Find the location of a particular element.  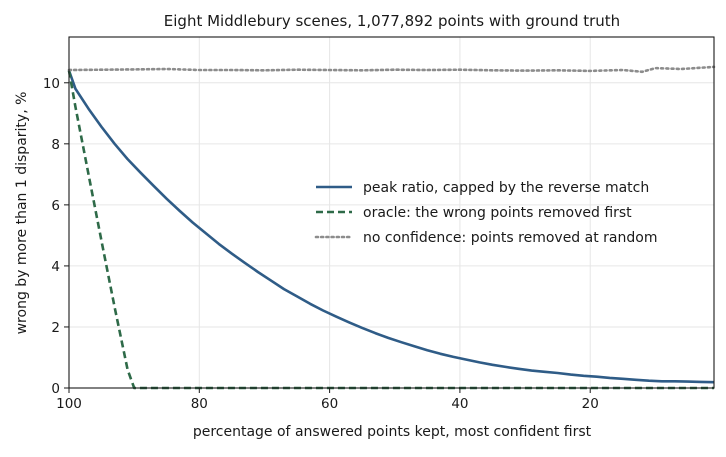

x-tick-label: 20 is located at coordinates (590, 404).